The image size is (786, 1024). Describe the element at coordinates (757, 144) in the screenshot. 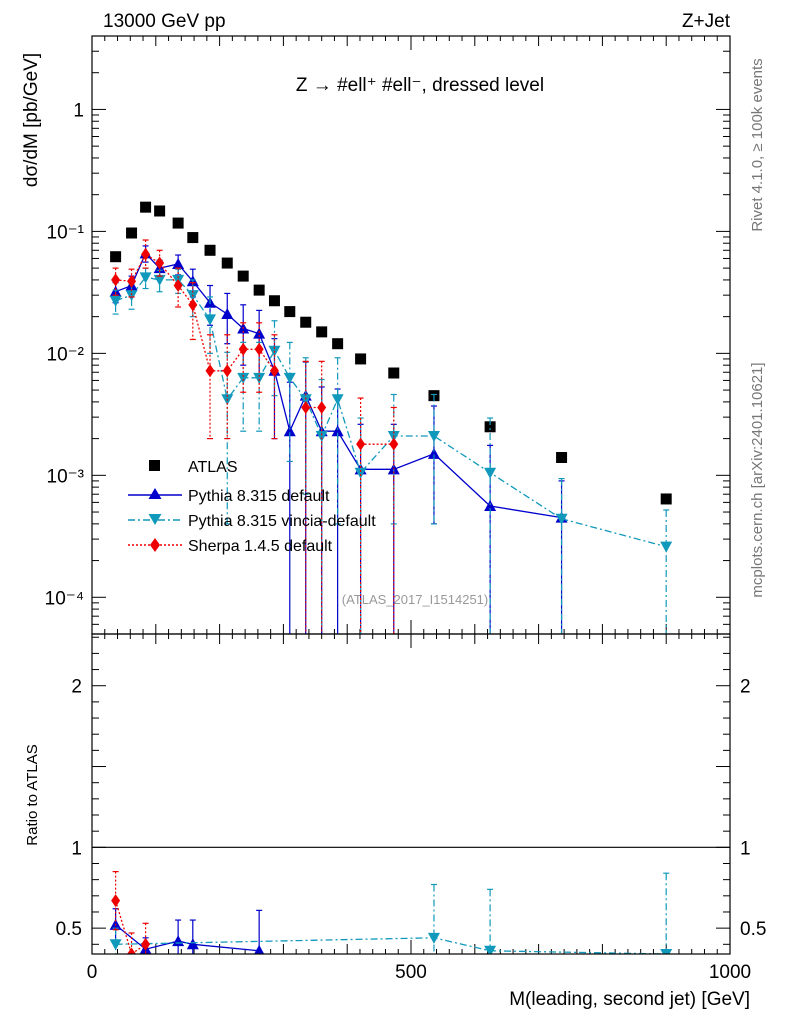

I see `side-label-rivet: Rivet 4.1.0, ≥ 100k events` at that location.